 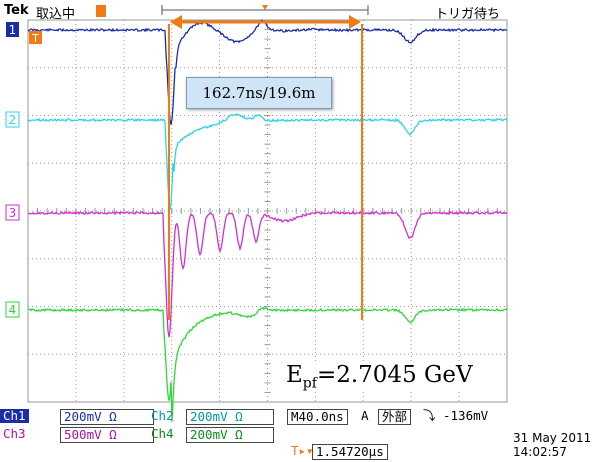 What do you see at coordinates (162, 433) in the screenshot?
I see `ch4-label: Ch4` at bounding box center [162, 433].